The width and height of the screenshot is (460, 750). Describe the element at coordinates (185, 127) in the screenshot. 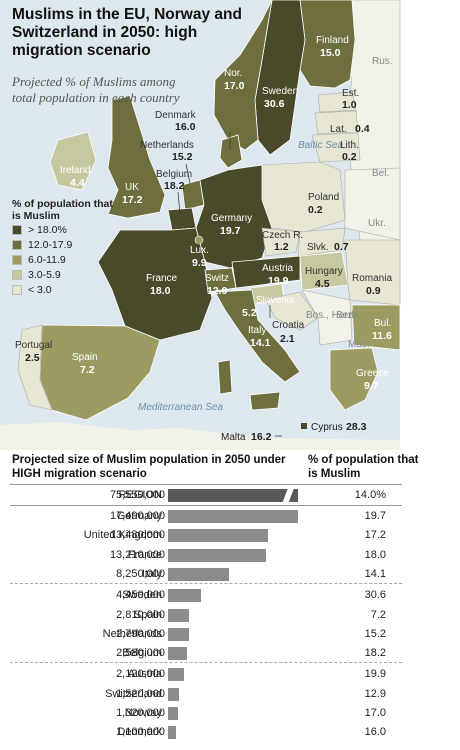

I see `label-denmark-value: 16.0` at that location.